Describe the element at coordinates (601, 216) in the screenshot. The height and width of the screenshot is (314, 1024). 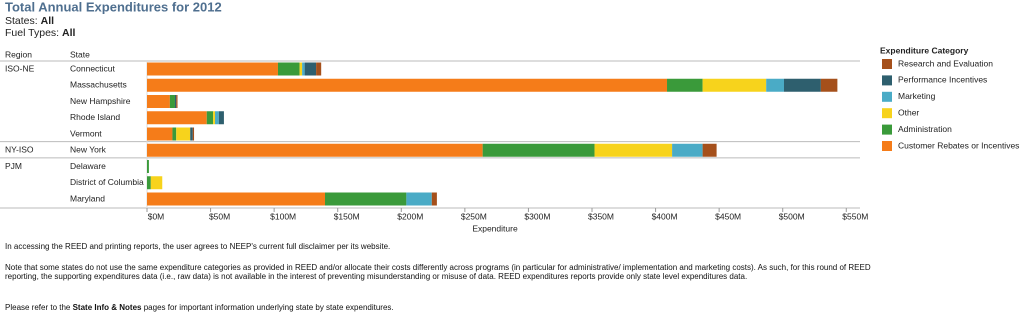
I see `x-tick-label: $350M` at that location.